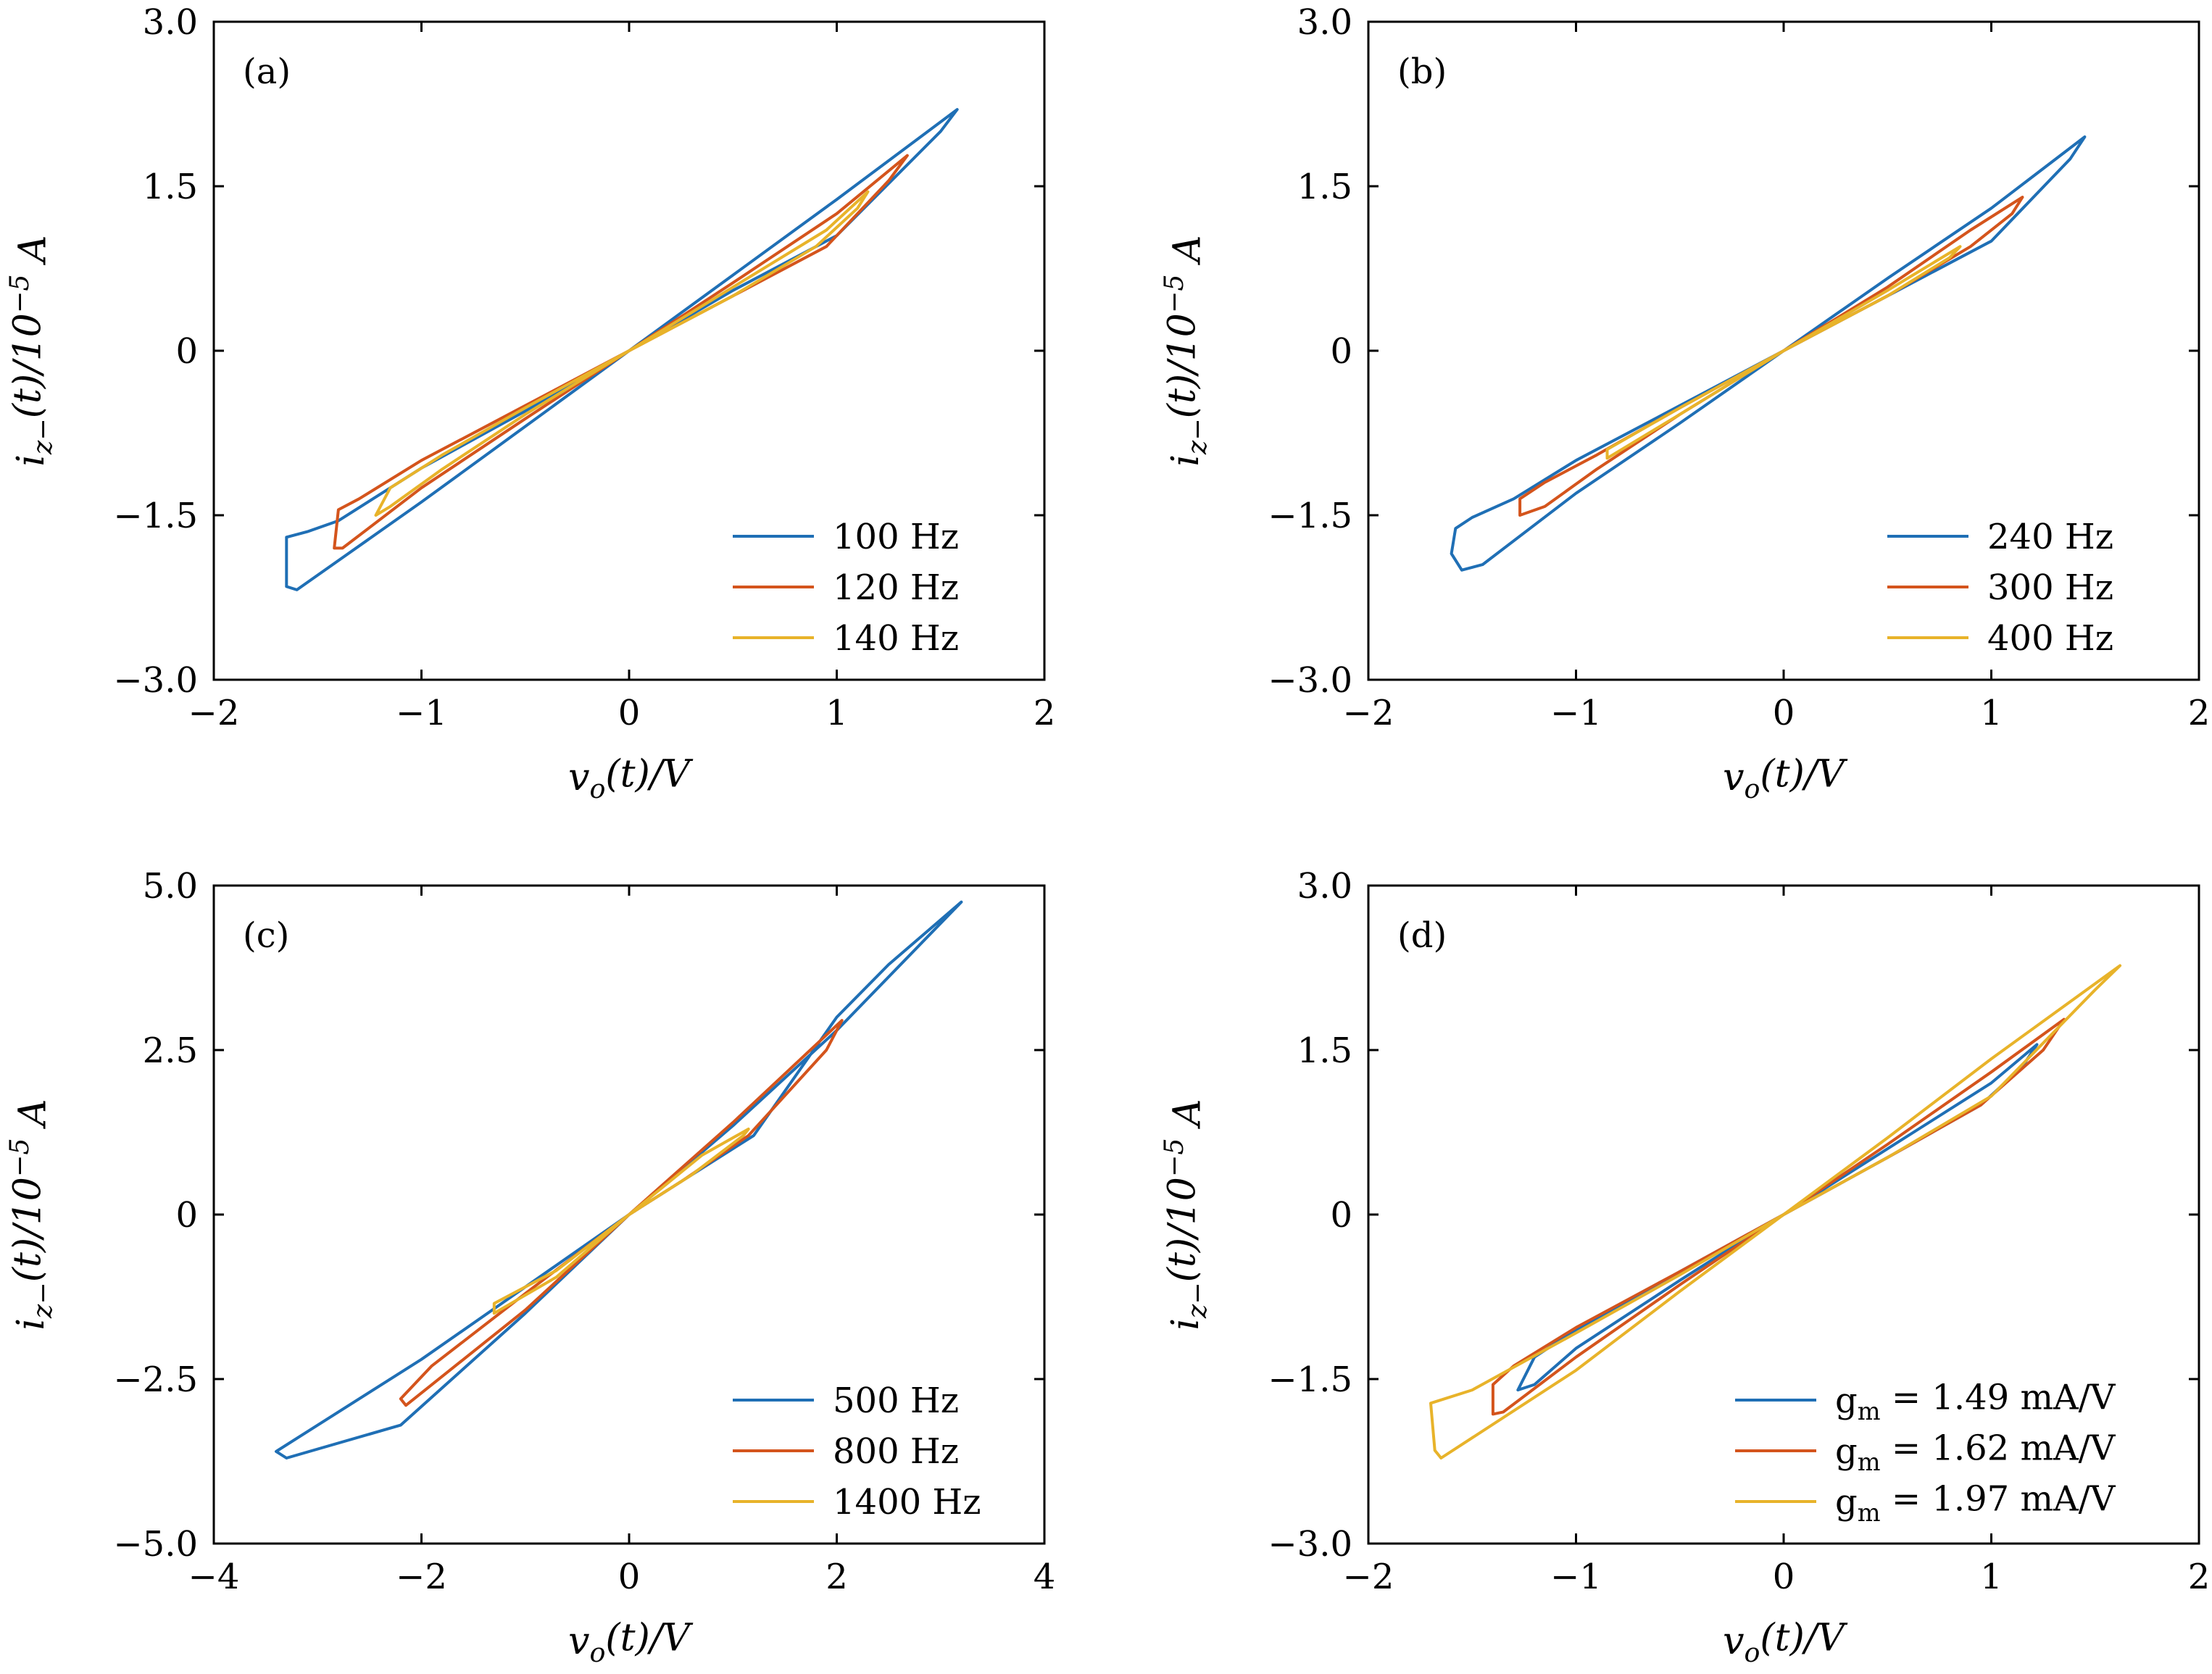 The image size is (2212, 1674). Describe the element at coordinates (170, 1050) in the screenshot. I see `y-tick-label: 2.5` at that location.